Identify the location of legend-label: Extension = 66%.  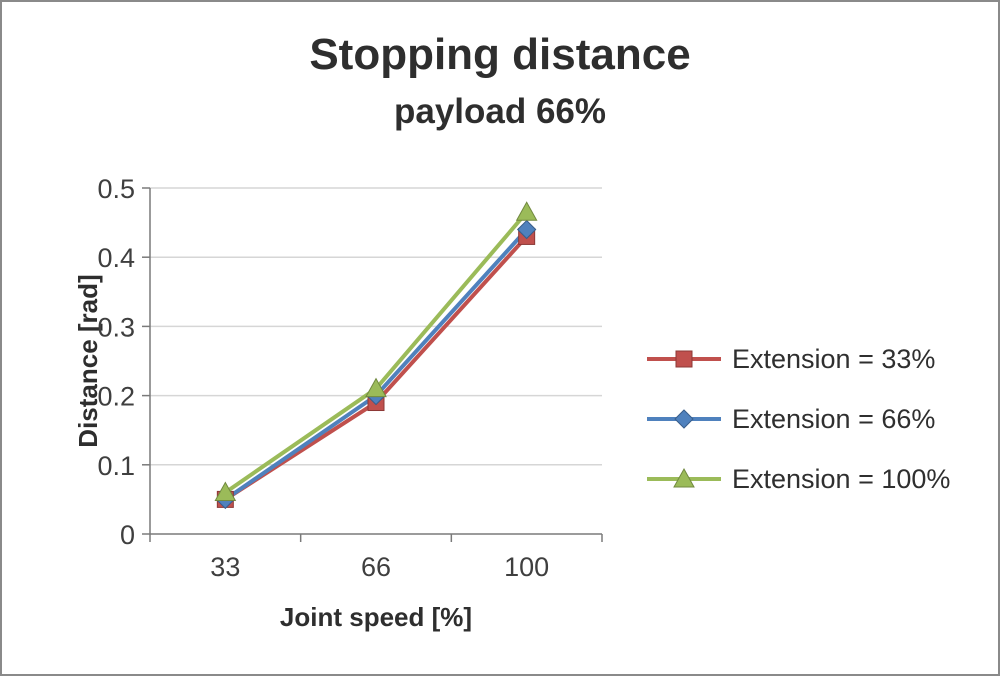
(834, 418).